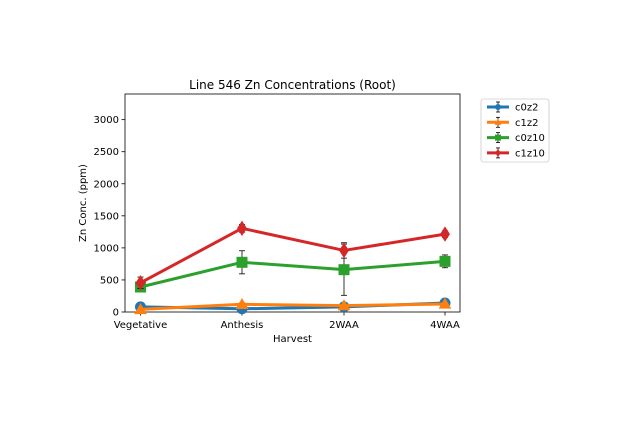 The image size is (626, 422). I want to click on y-tick-label: 0, so click(116, 313).